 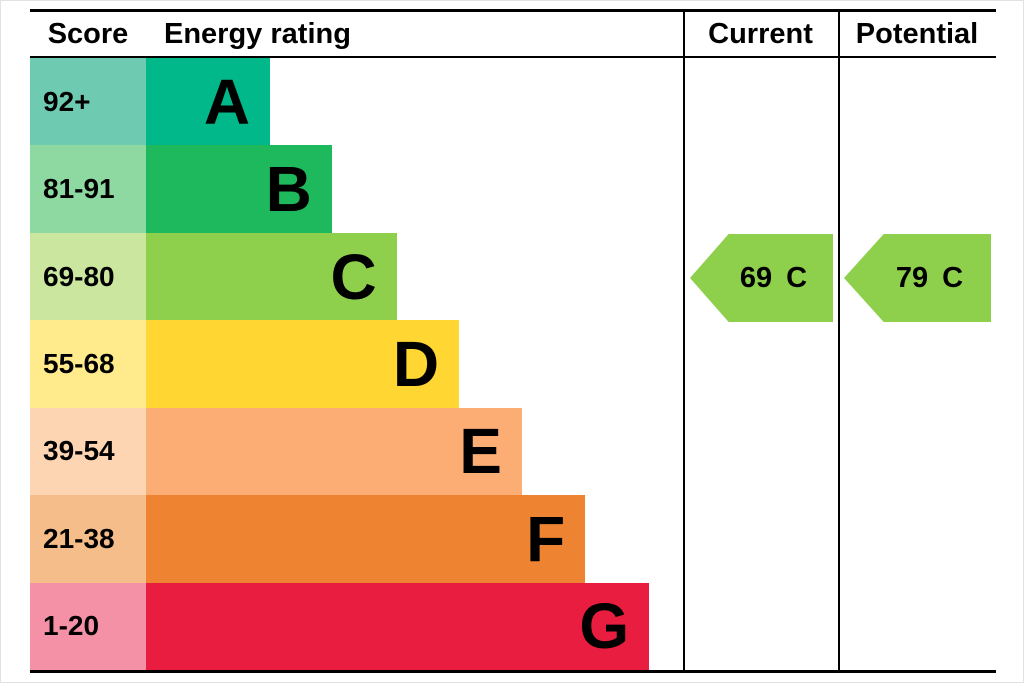 I want to click on band-bar: F, so click(x=366, y=539).